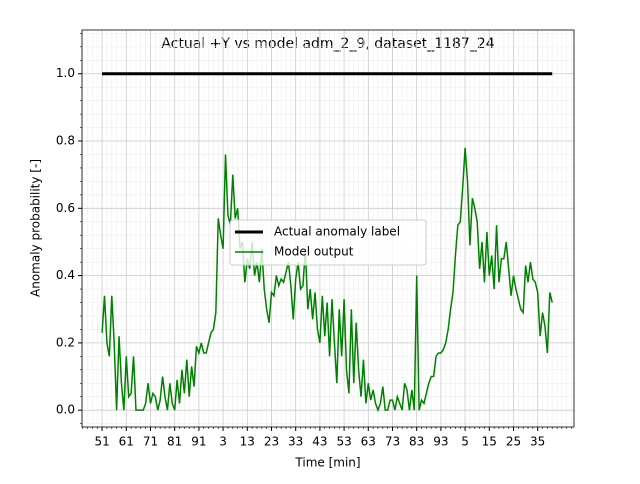  I want to click on legend-box, so click(328, 242).